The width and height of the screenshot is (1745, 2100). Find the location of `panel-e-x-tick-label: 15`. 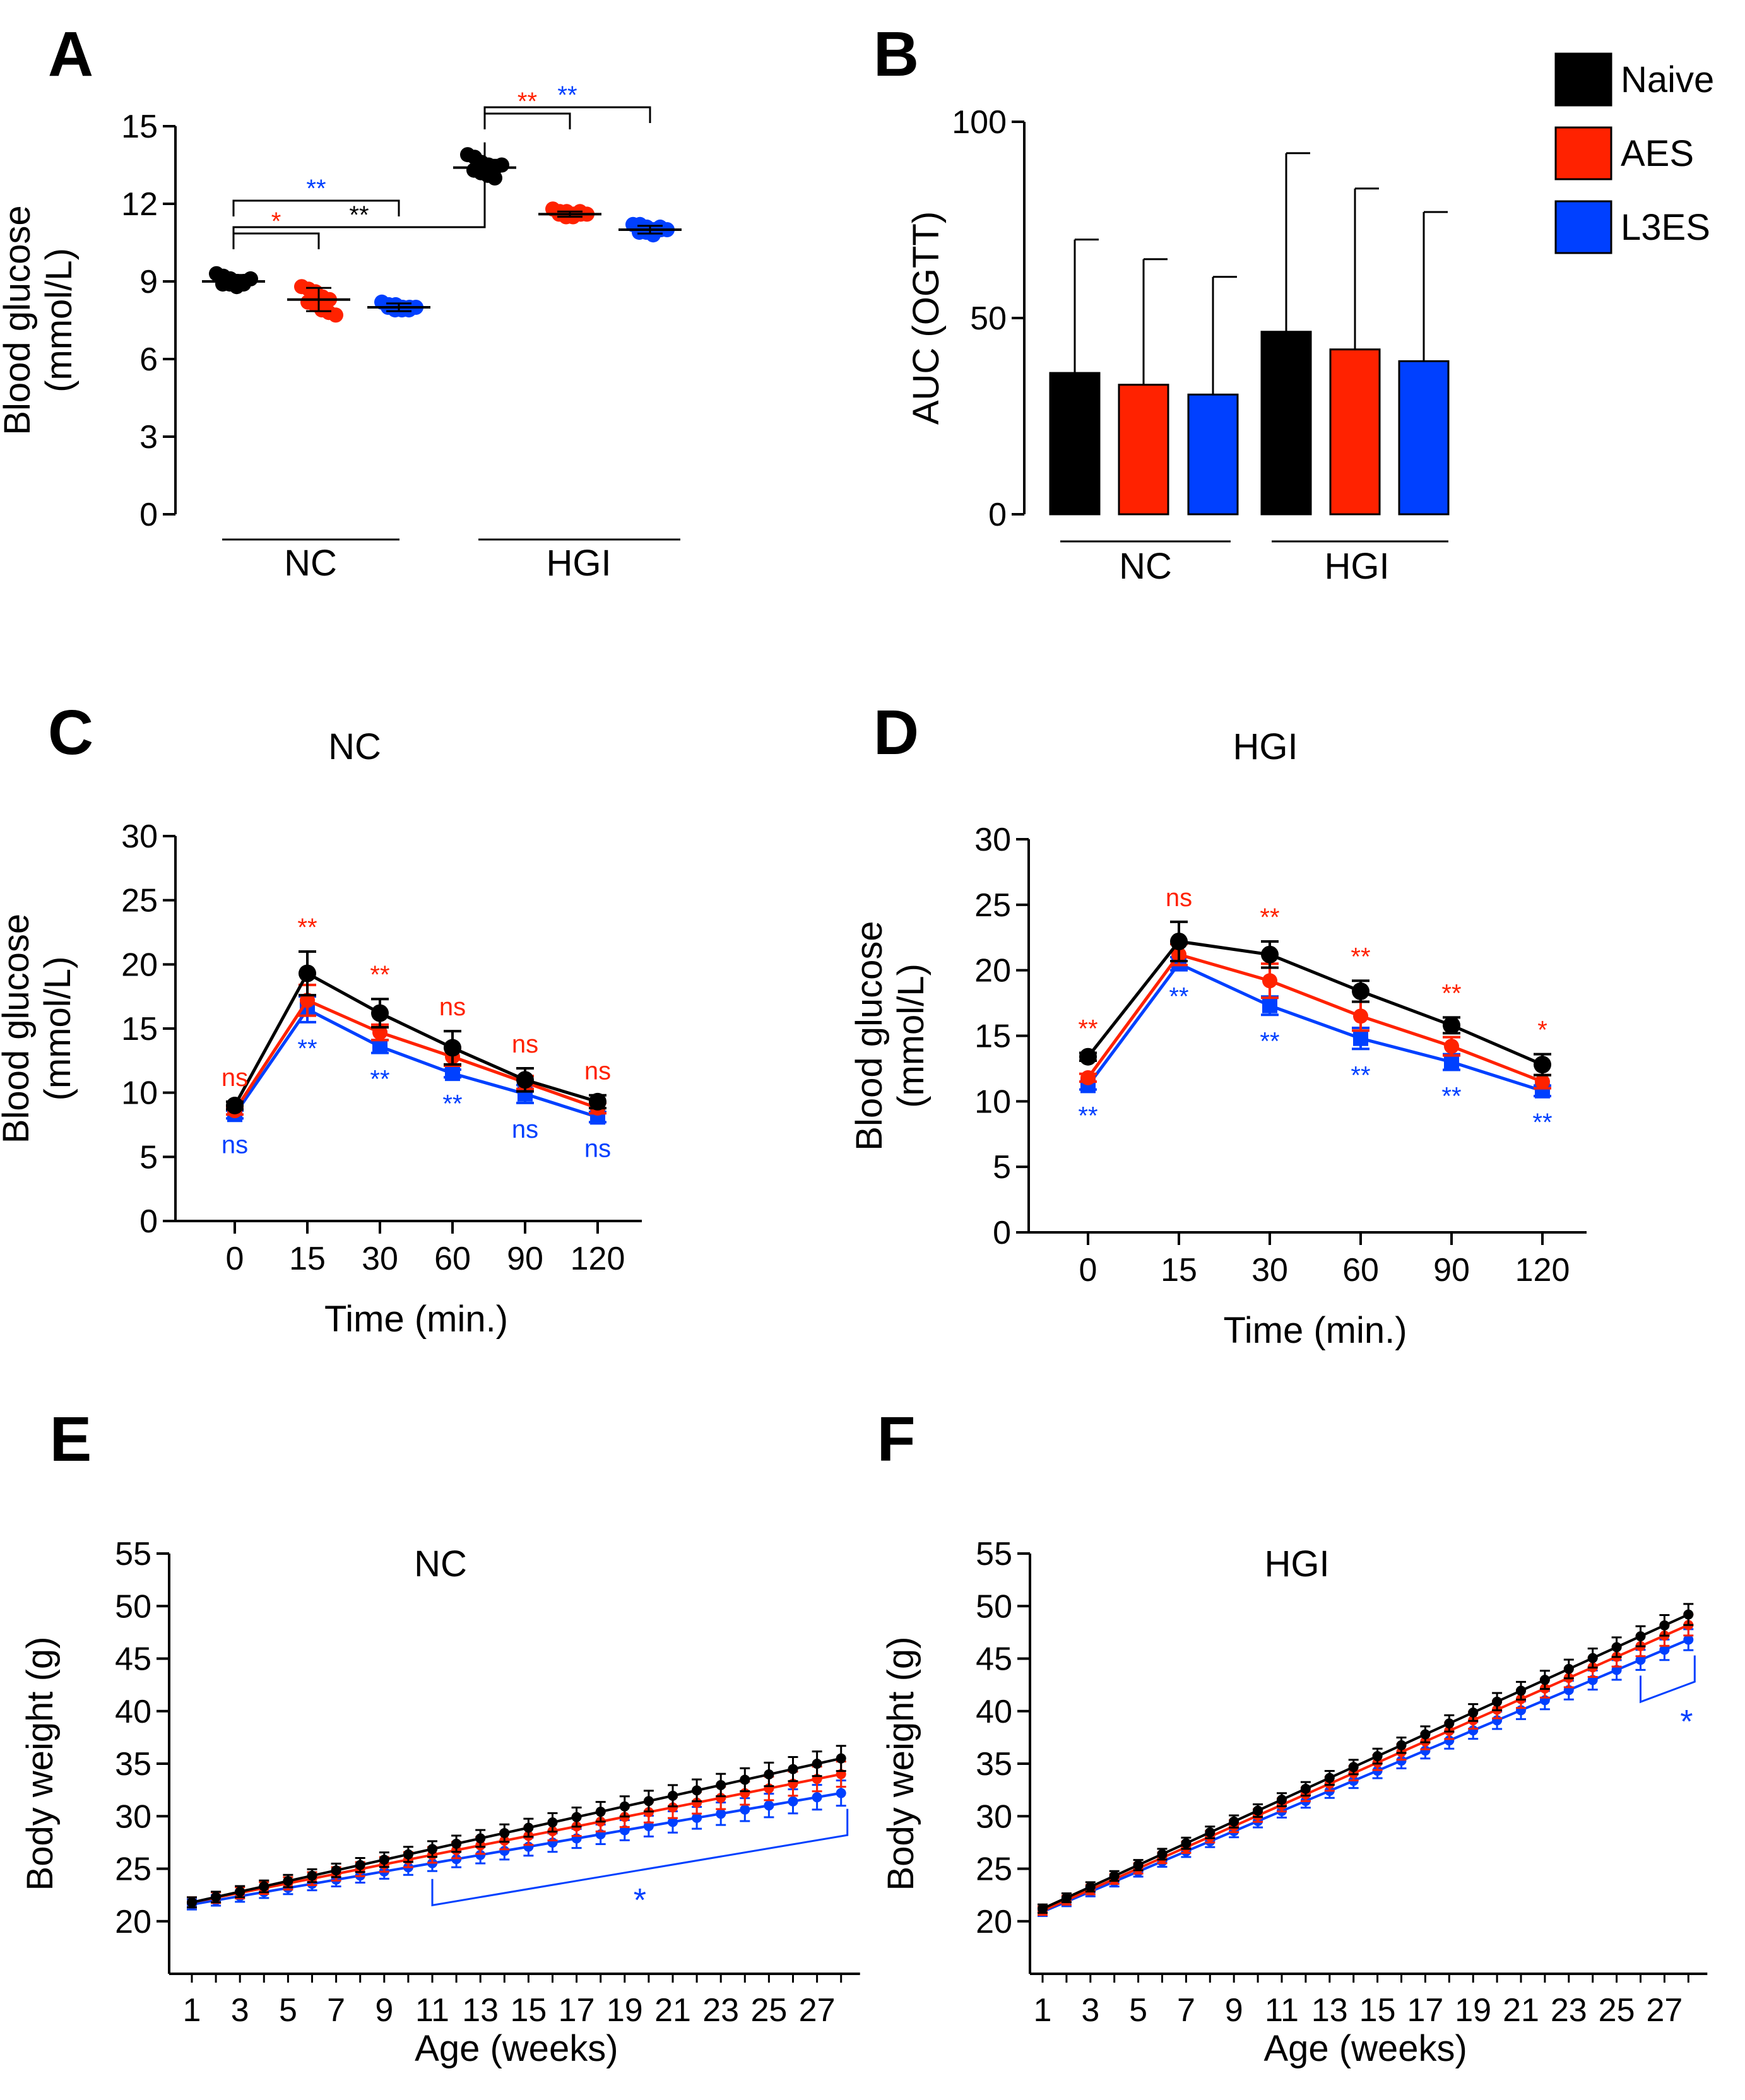

panel-e-x-tick-label: 15 is located at coordinates (528, 2010).